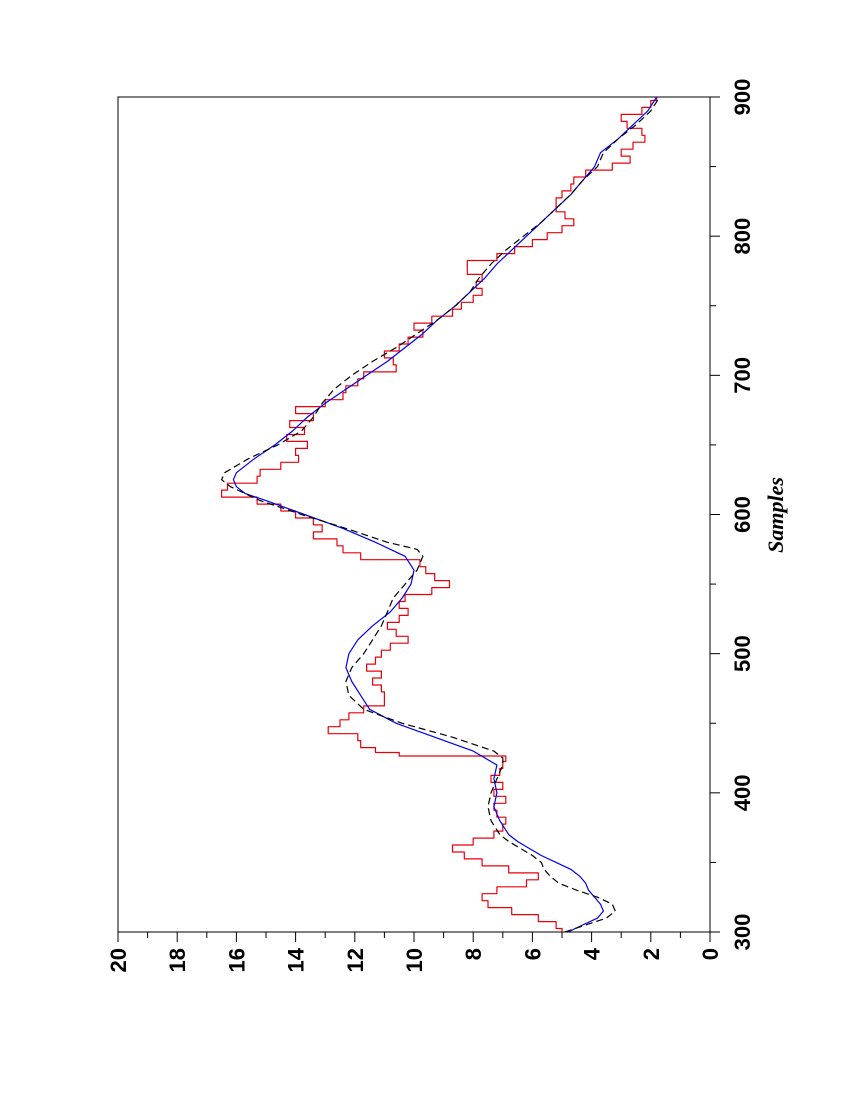  Describe the element at coordinates (775, 515) in the screenshot. I see `x-axis-title: Samples` at that location.